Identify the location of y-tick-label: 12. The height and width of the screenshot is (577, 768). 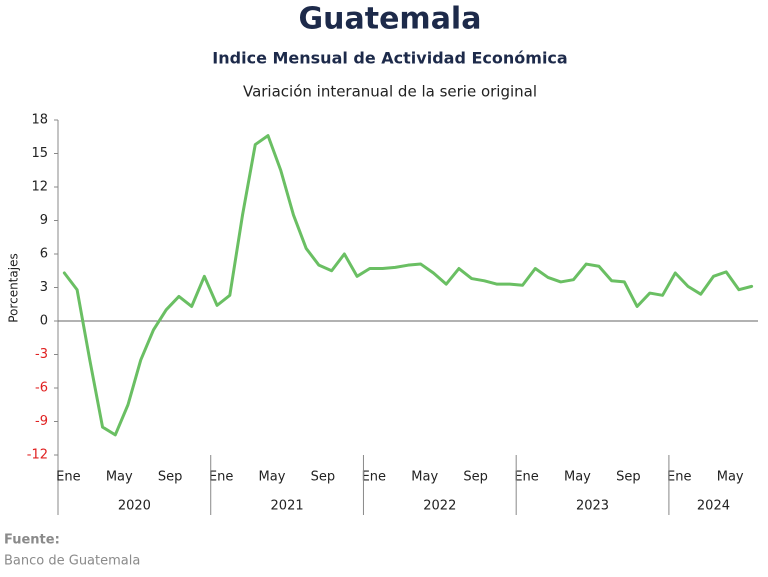
(39, 187).